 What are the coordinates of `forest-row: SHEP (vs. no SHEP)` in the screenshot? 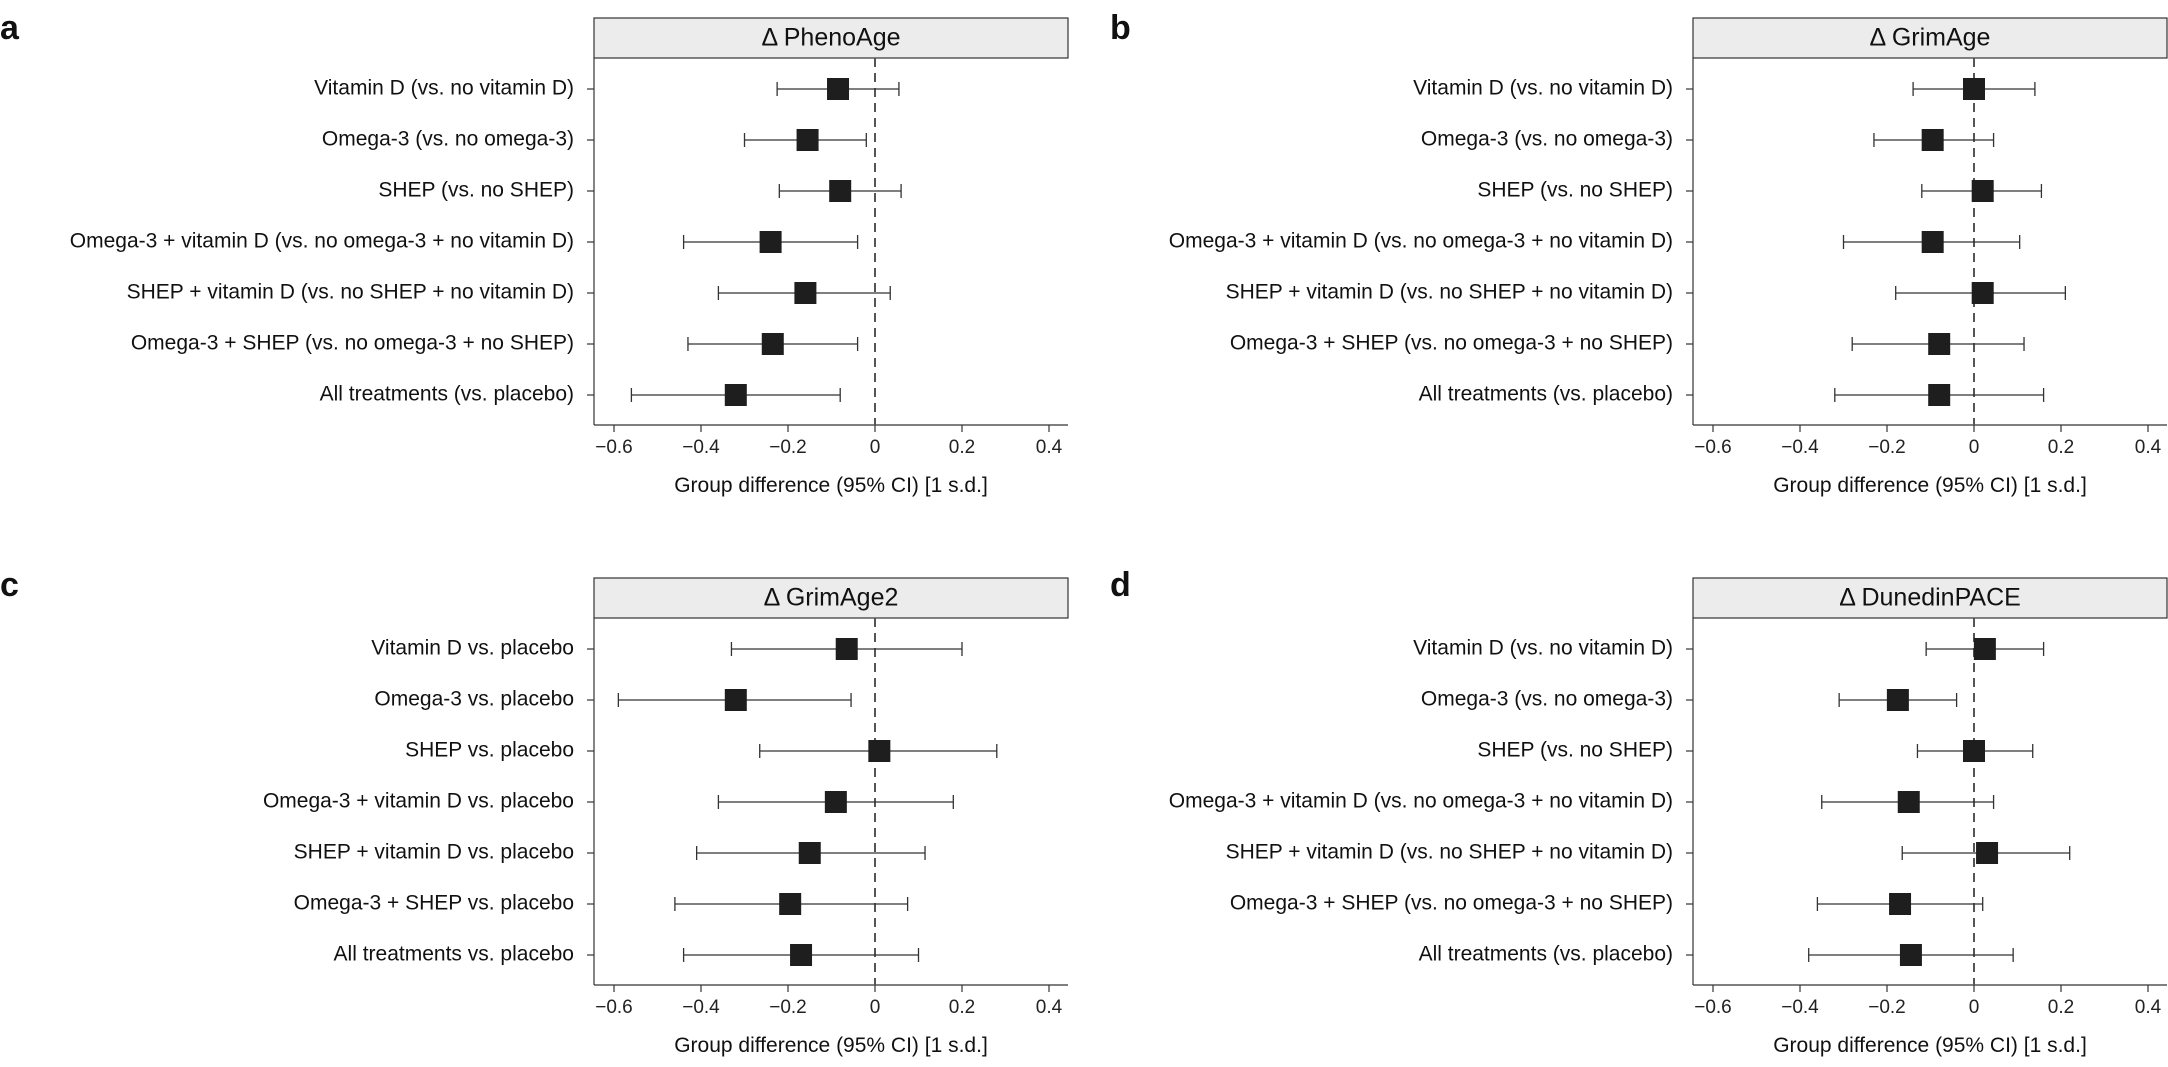 It's located at (1755, 750).